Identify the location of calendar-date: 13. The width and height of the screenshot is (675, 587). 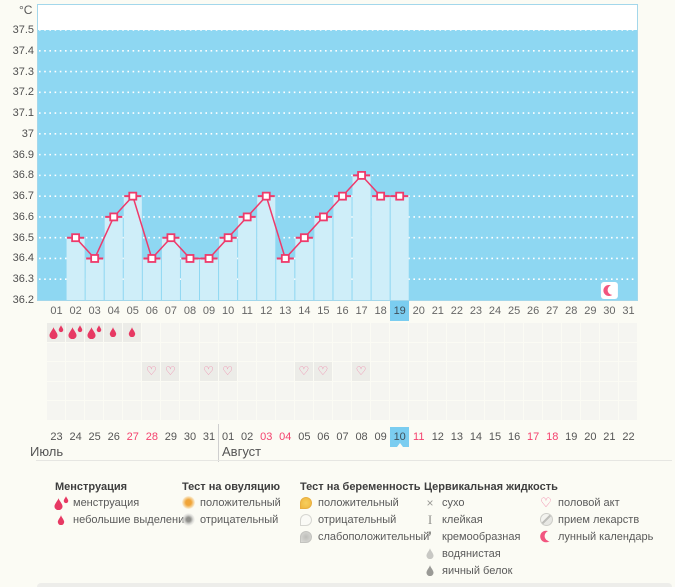
(456, 437).